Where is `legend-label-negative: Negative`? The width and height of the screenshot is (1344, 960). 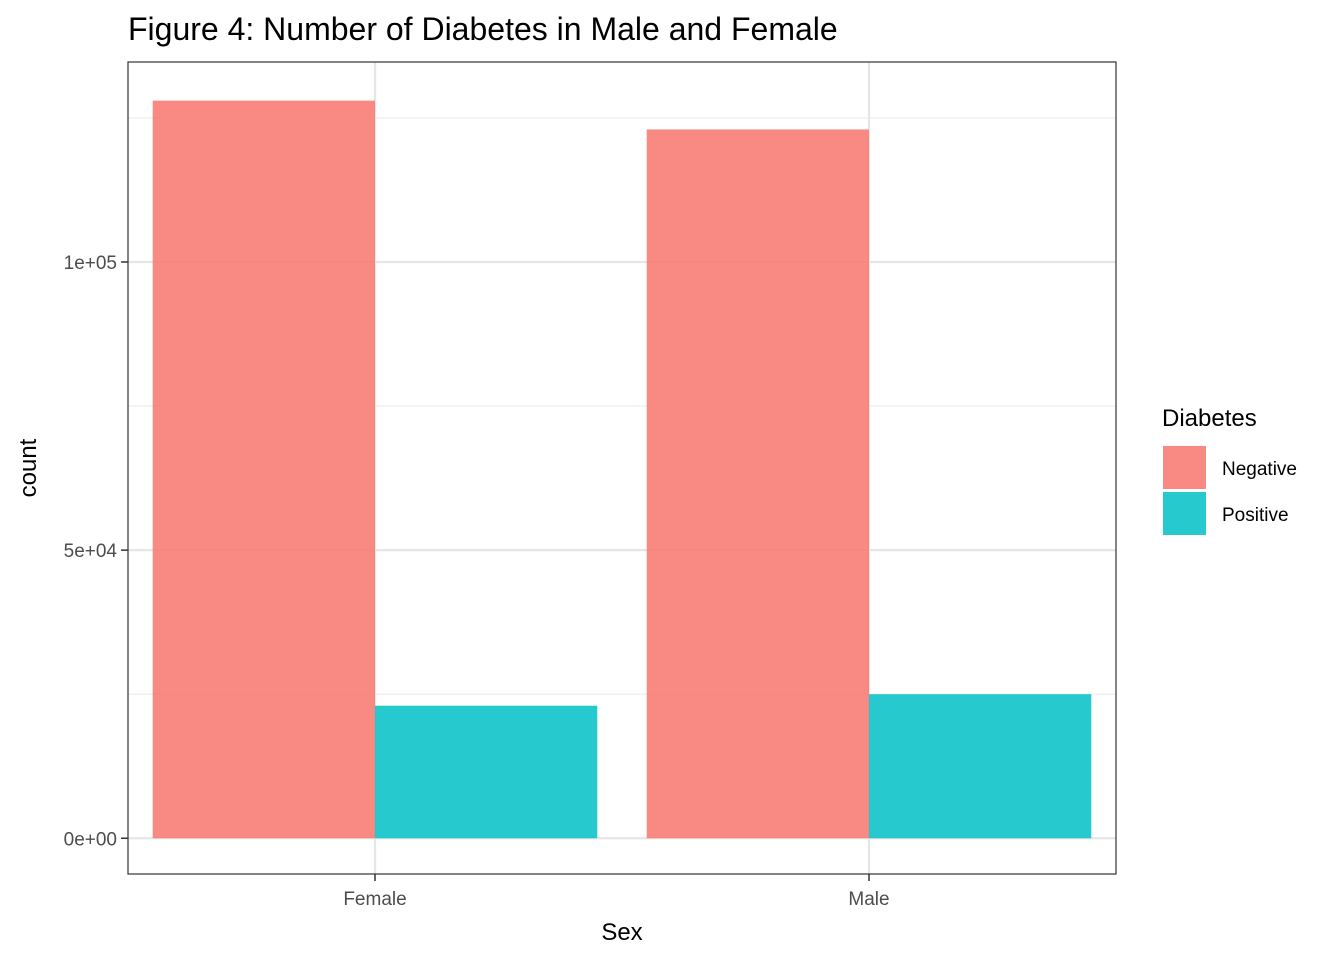 legend-label-negative: Negative is located at coordinates (1259, 469).